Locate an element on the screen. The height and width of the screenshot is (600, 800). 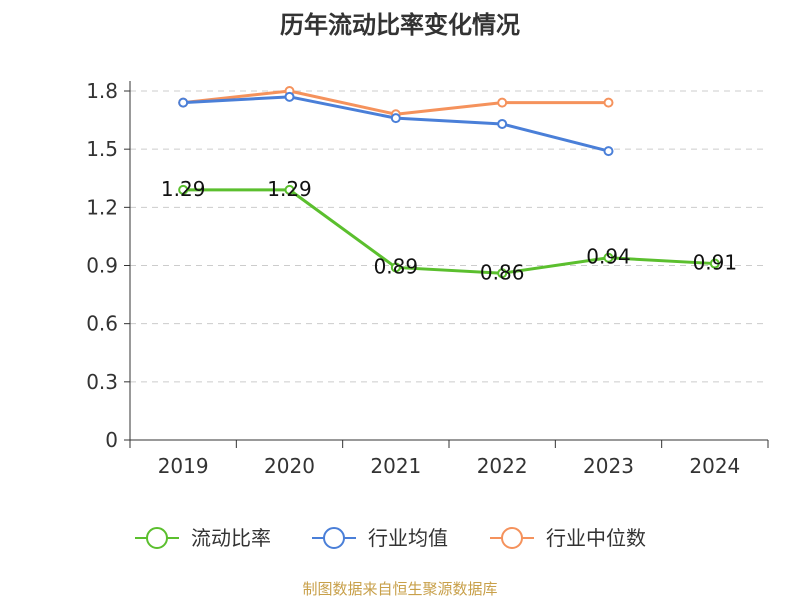
data-label: 0.94 is located at coordinates (608, 257).